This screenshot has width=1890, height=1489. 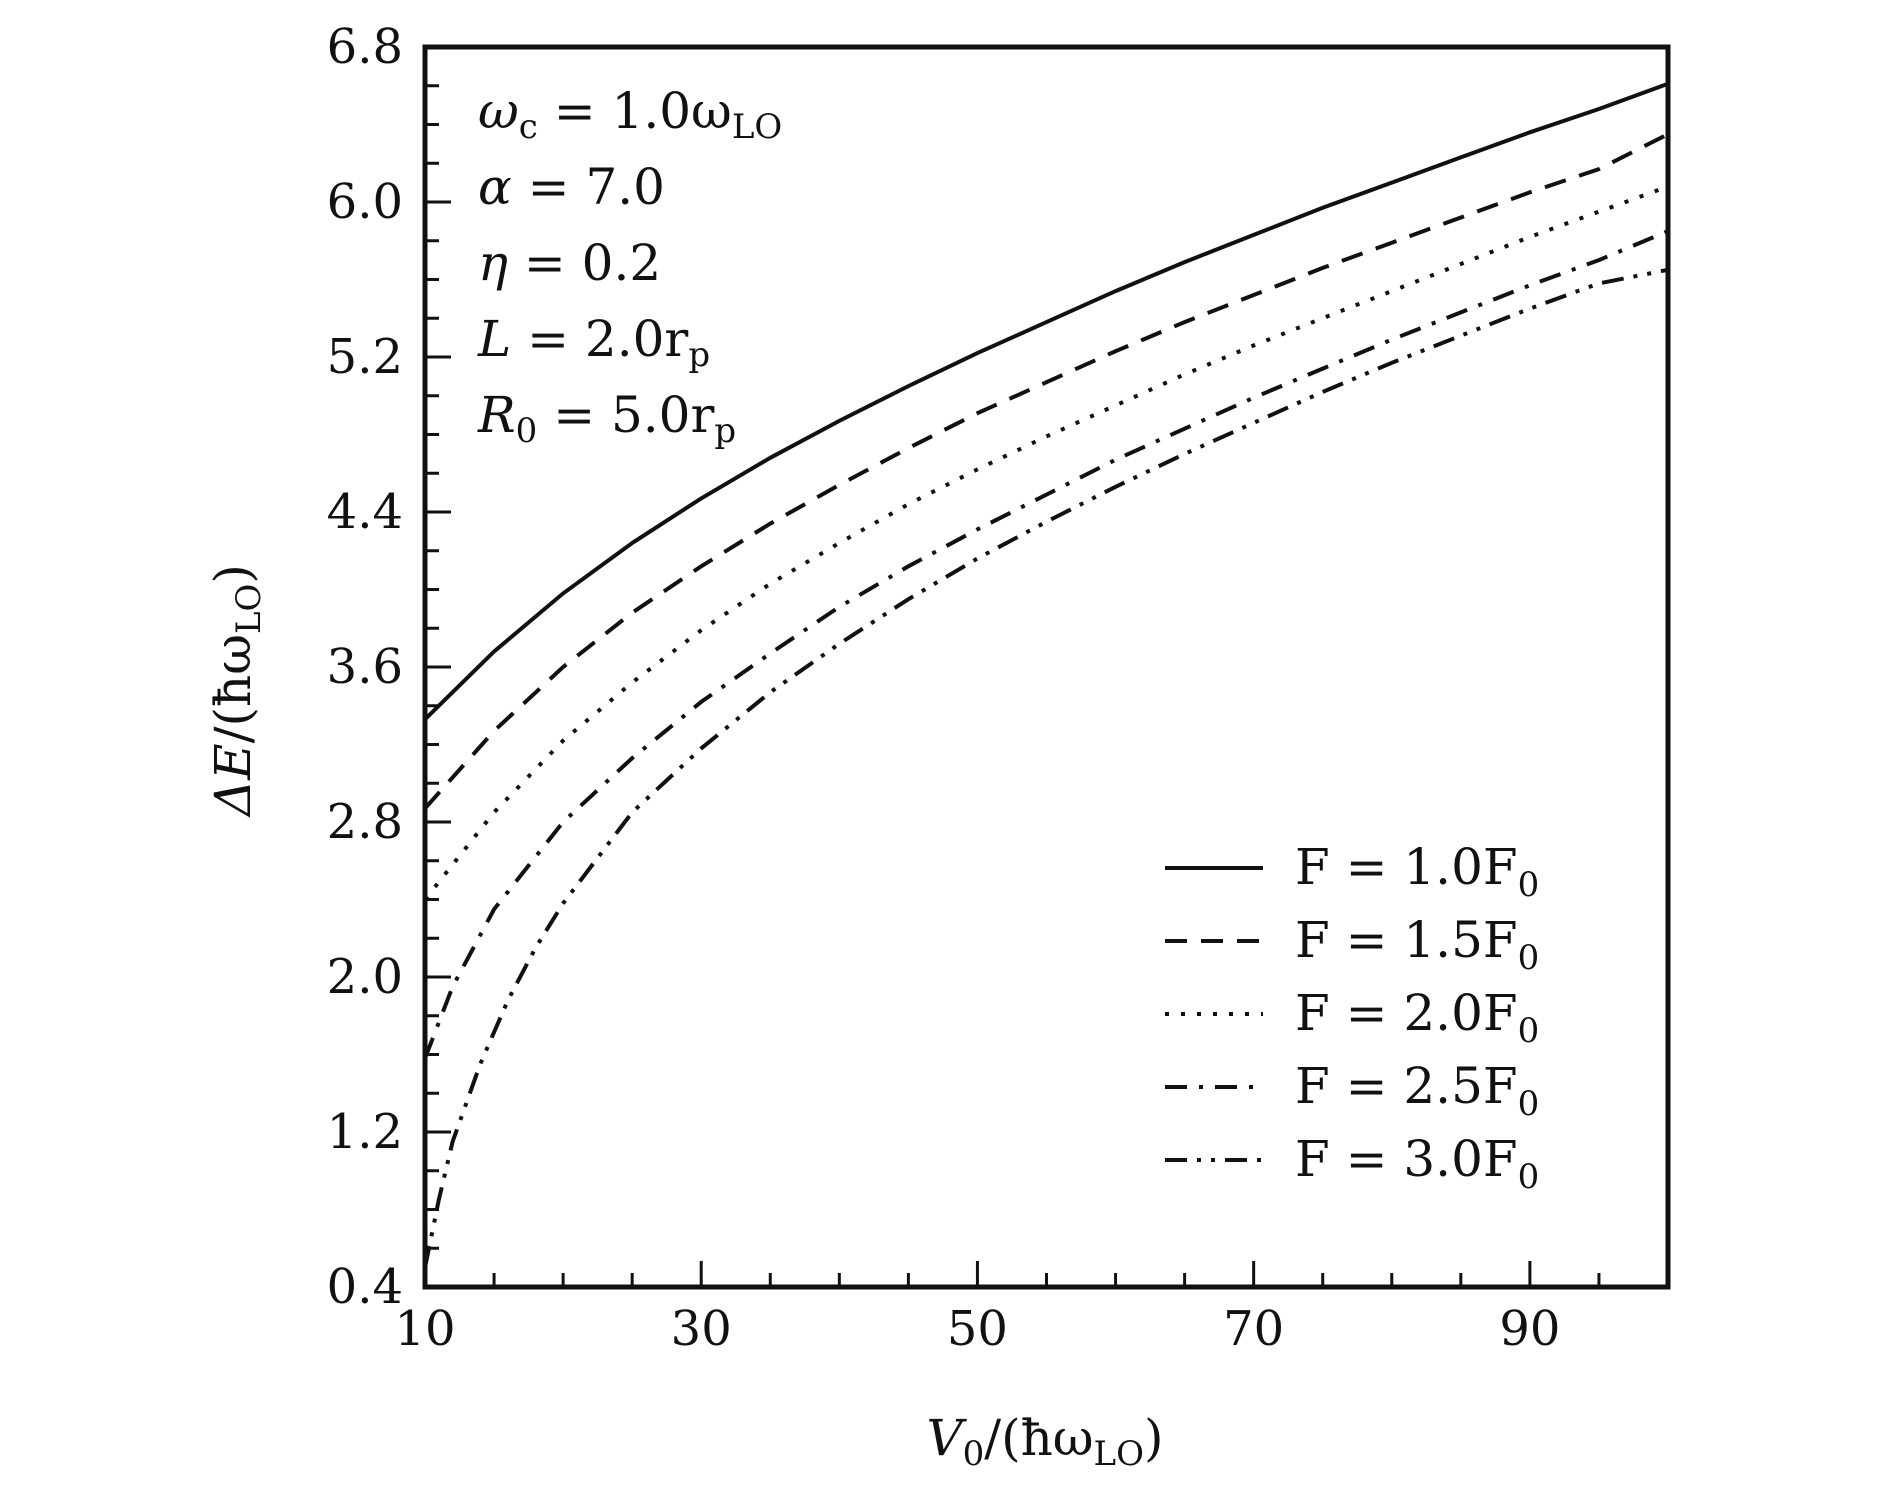 What do you see at coordinates (1529, 1329) in the screenshot?
I see `x-tick-label: 90` at bounding box center [1529, 1329].